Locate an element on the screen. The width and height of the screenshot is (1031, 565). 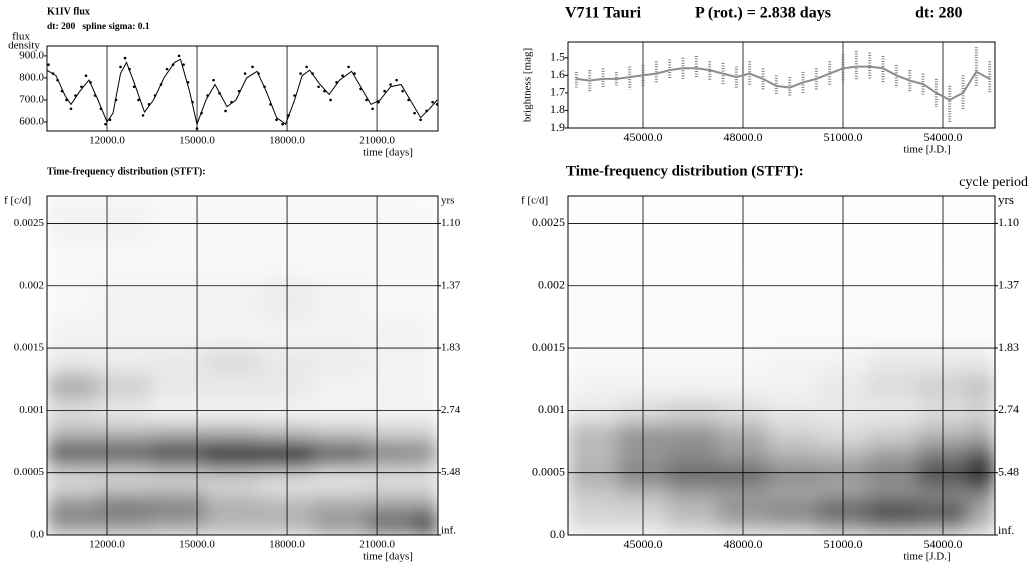
plot-frame is located at coordinates (242, 88).